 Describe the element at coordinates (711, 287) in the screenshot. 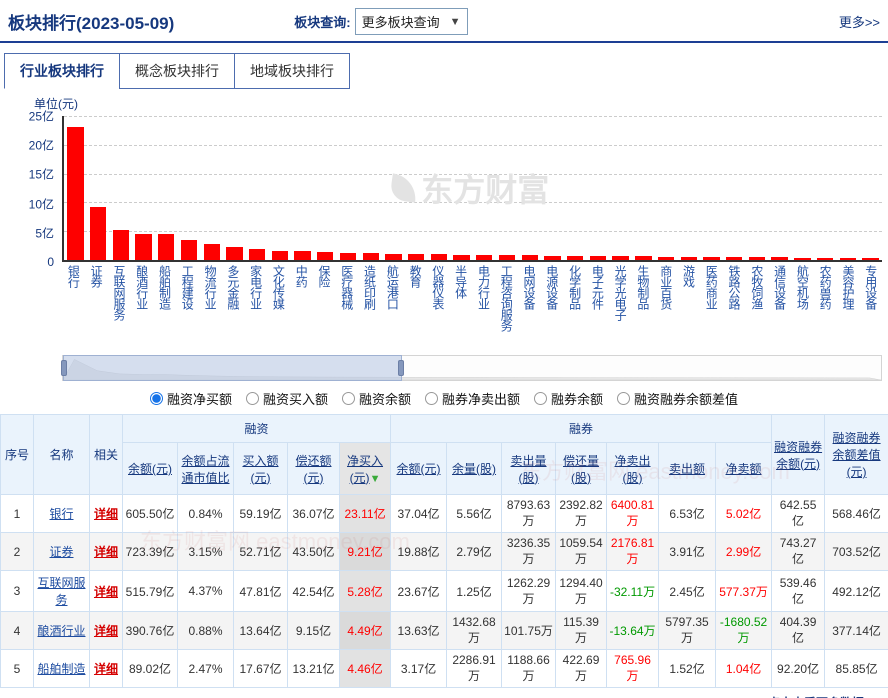

I see `x-tick-label: 医药商业` at that location.